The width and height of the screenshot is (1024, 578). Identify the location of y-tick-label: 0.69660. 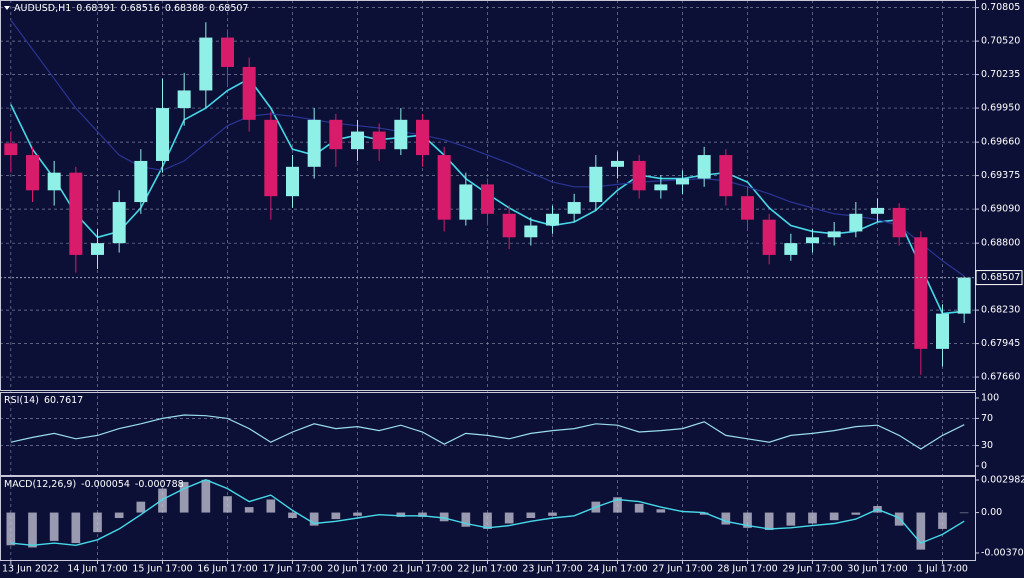
(1000, 142).